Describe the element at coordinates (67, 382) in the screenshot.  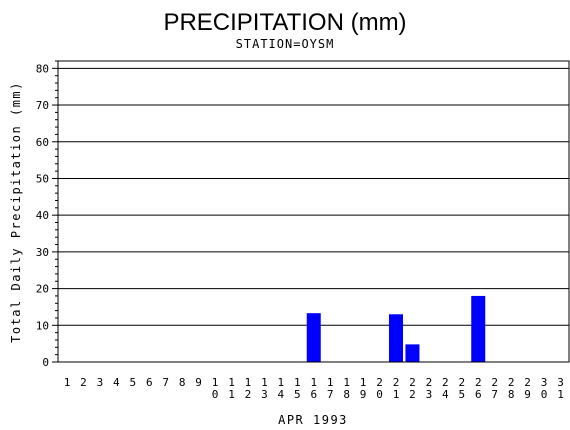
I see `x-tick-label: 1` at that location.